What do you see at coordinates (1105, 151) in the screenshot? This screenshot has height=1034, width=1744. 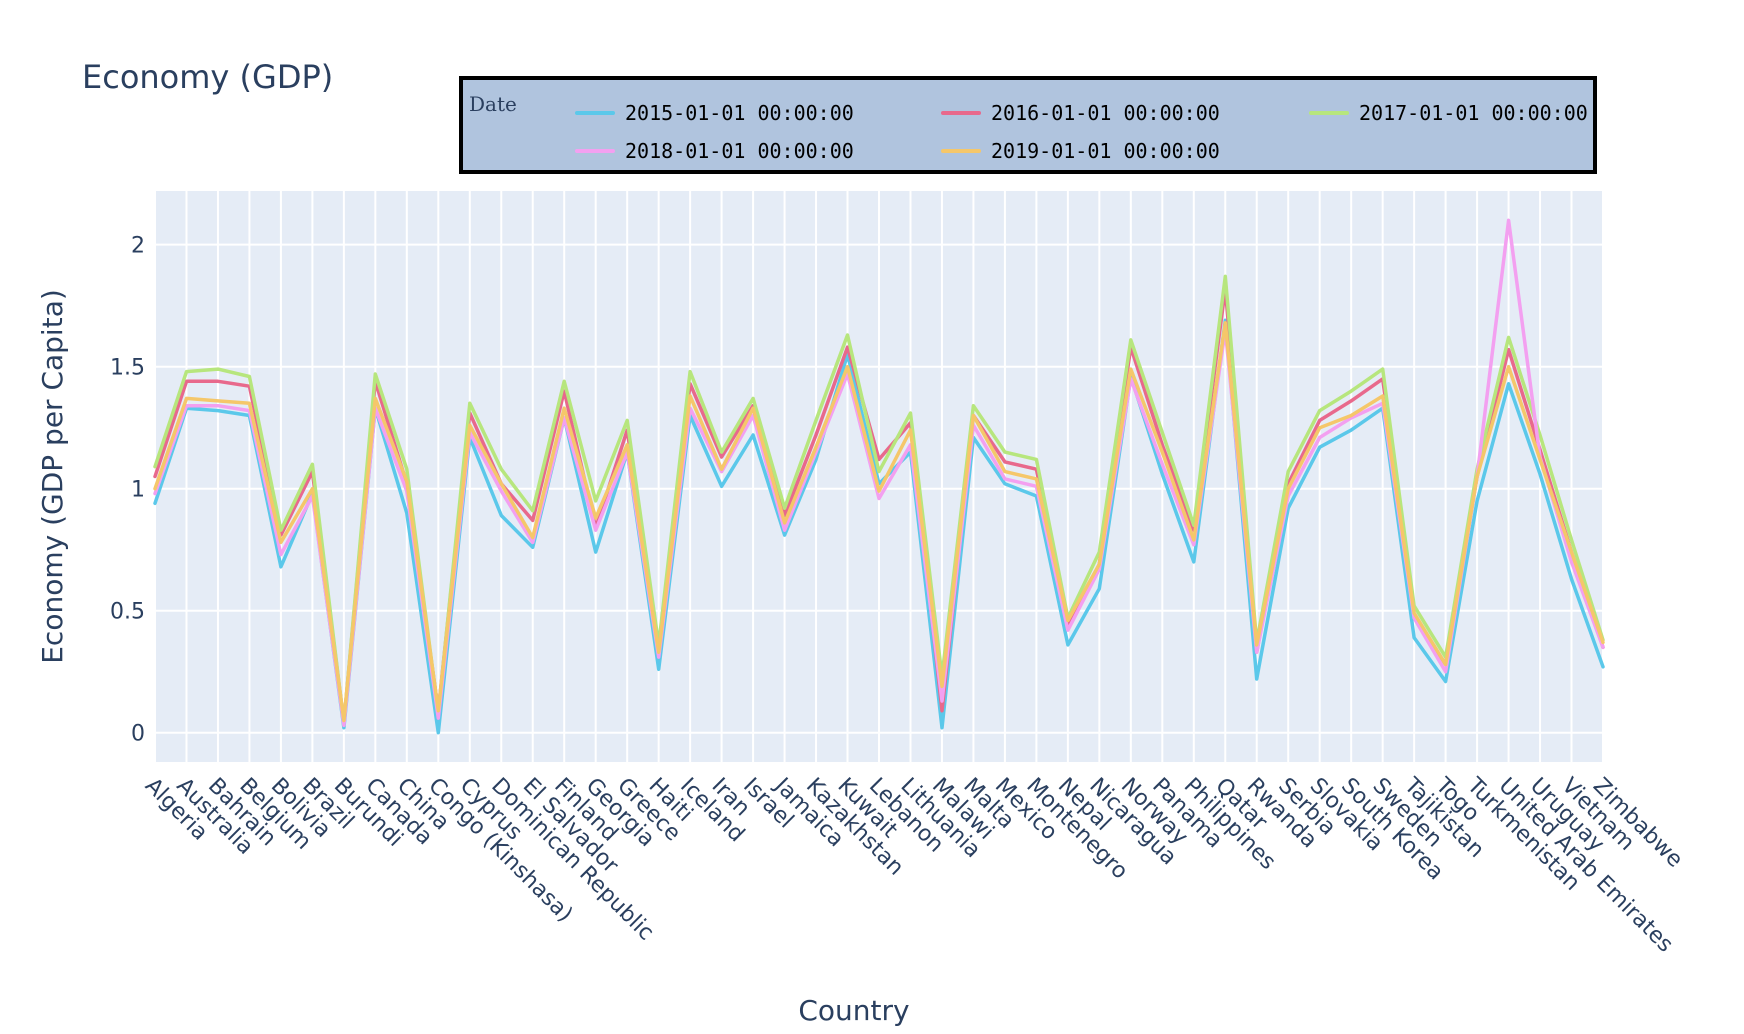 I see `legend-label: 2019-01-01 00:00:00` at bounding box center [1105, 151].